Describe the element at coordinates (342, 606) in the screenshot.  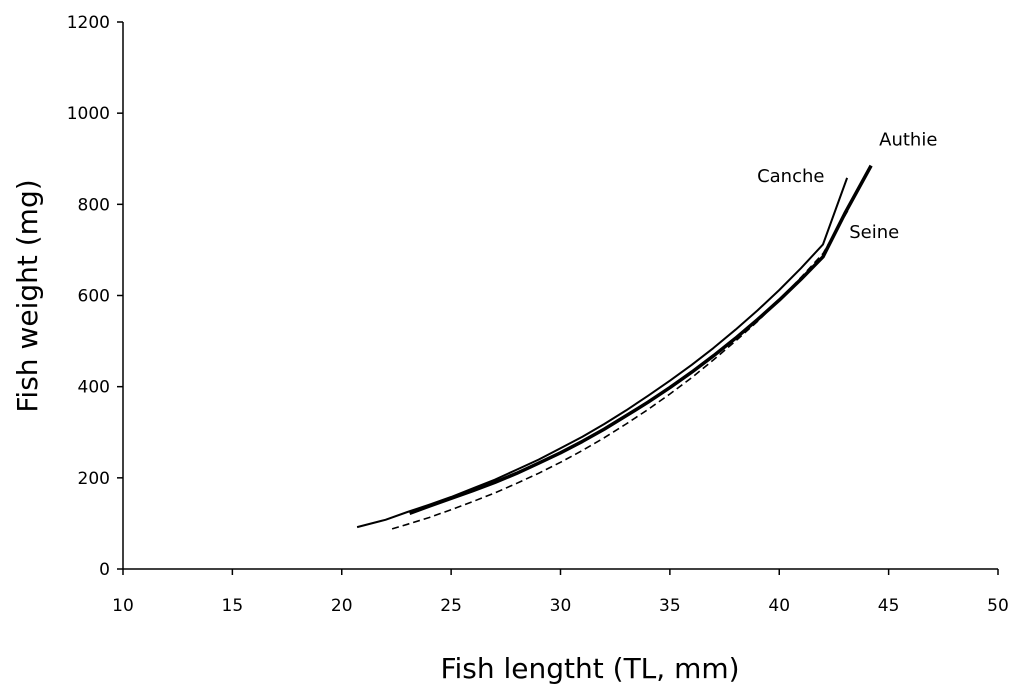
I see `x-tick-label: 20` at that location.